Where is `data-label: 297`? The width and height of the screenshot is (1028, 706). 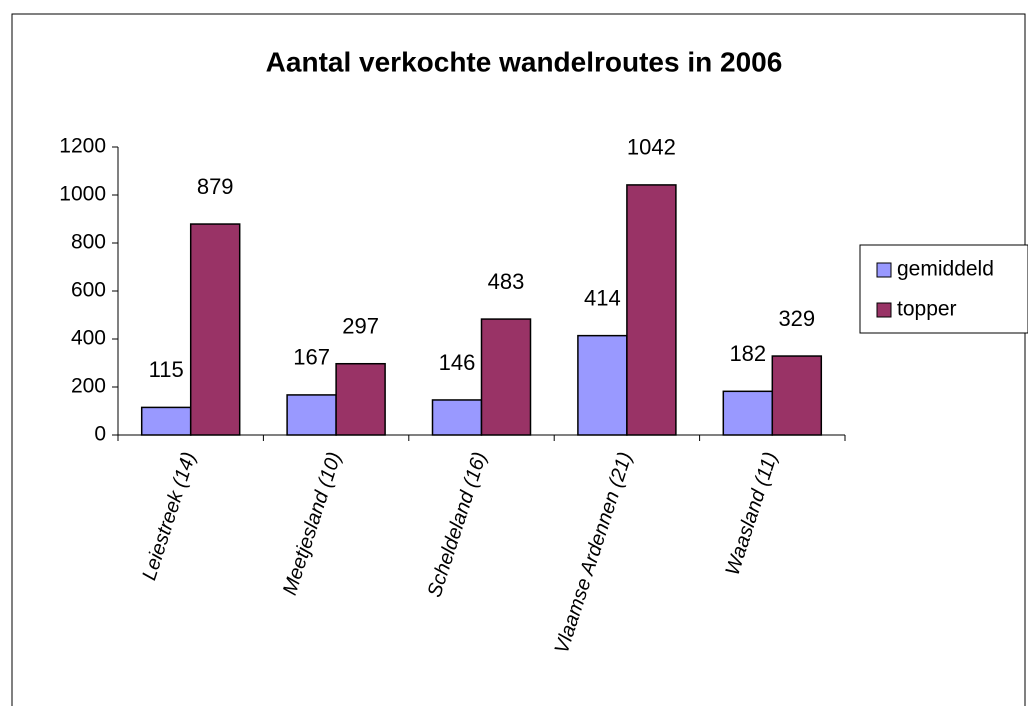
data-label: 297 is located at coordinates (360, 326).